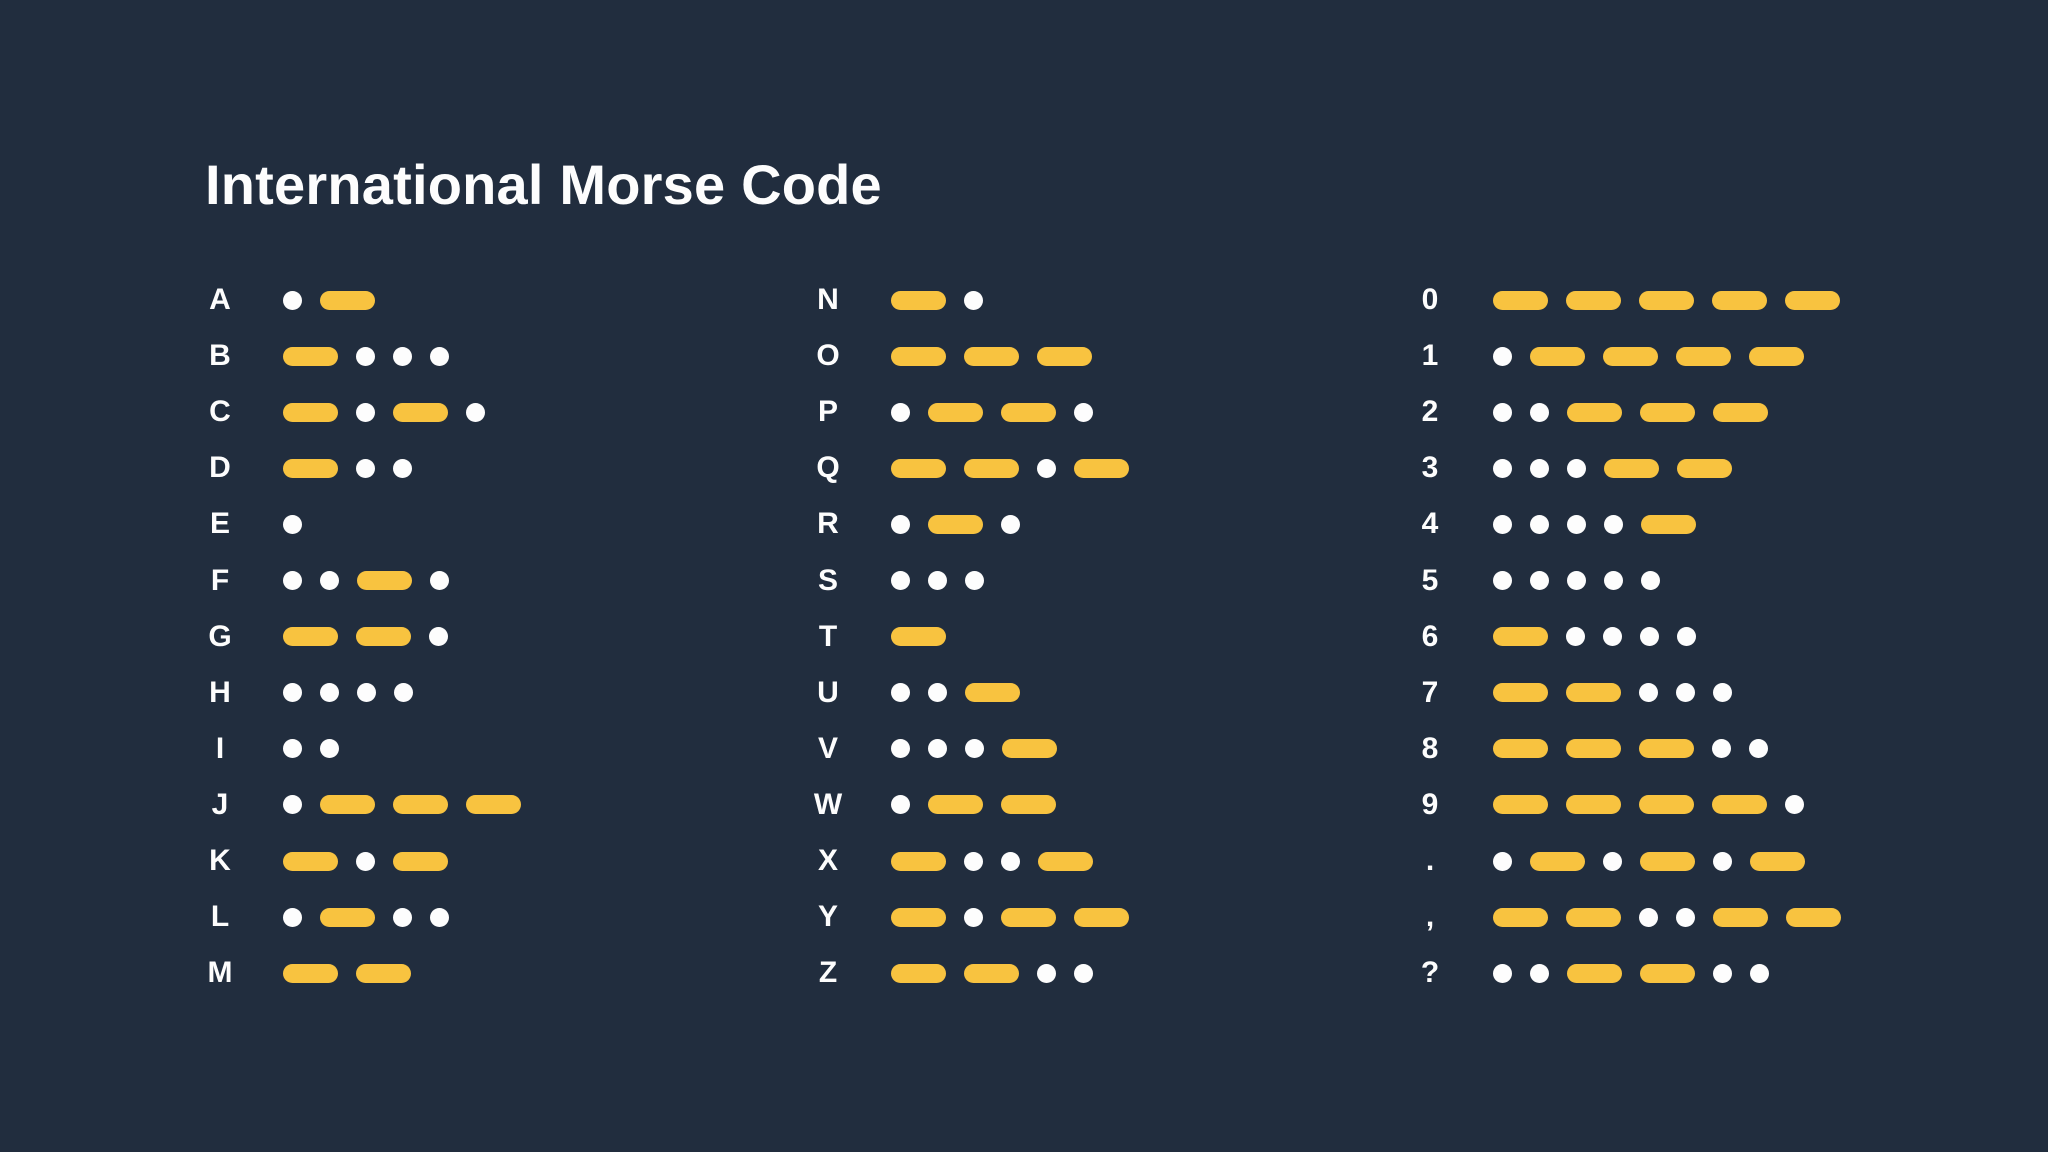 The height and width of the screenshot is (1152, 2048). I want to click on character-label: 6, so click(1430, 636).